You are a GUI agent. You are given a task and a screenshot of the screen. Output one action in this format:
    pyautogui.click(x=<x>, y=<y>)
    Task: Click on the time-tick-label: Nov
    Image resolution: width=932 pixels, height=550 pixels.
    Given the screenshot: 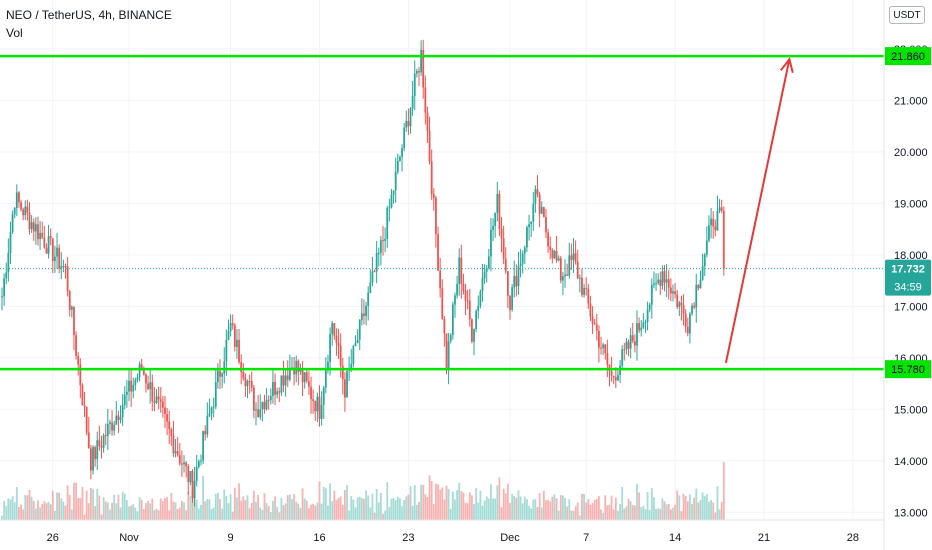 What is the action you would take?
    pyautogui.click(x=129, y=538)
    